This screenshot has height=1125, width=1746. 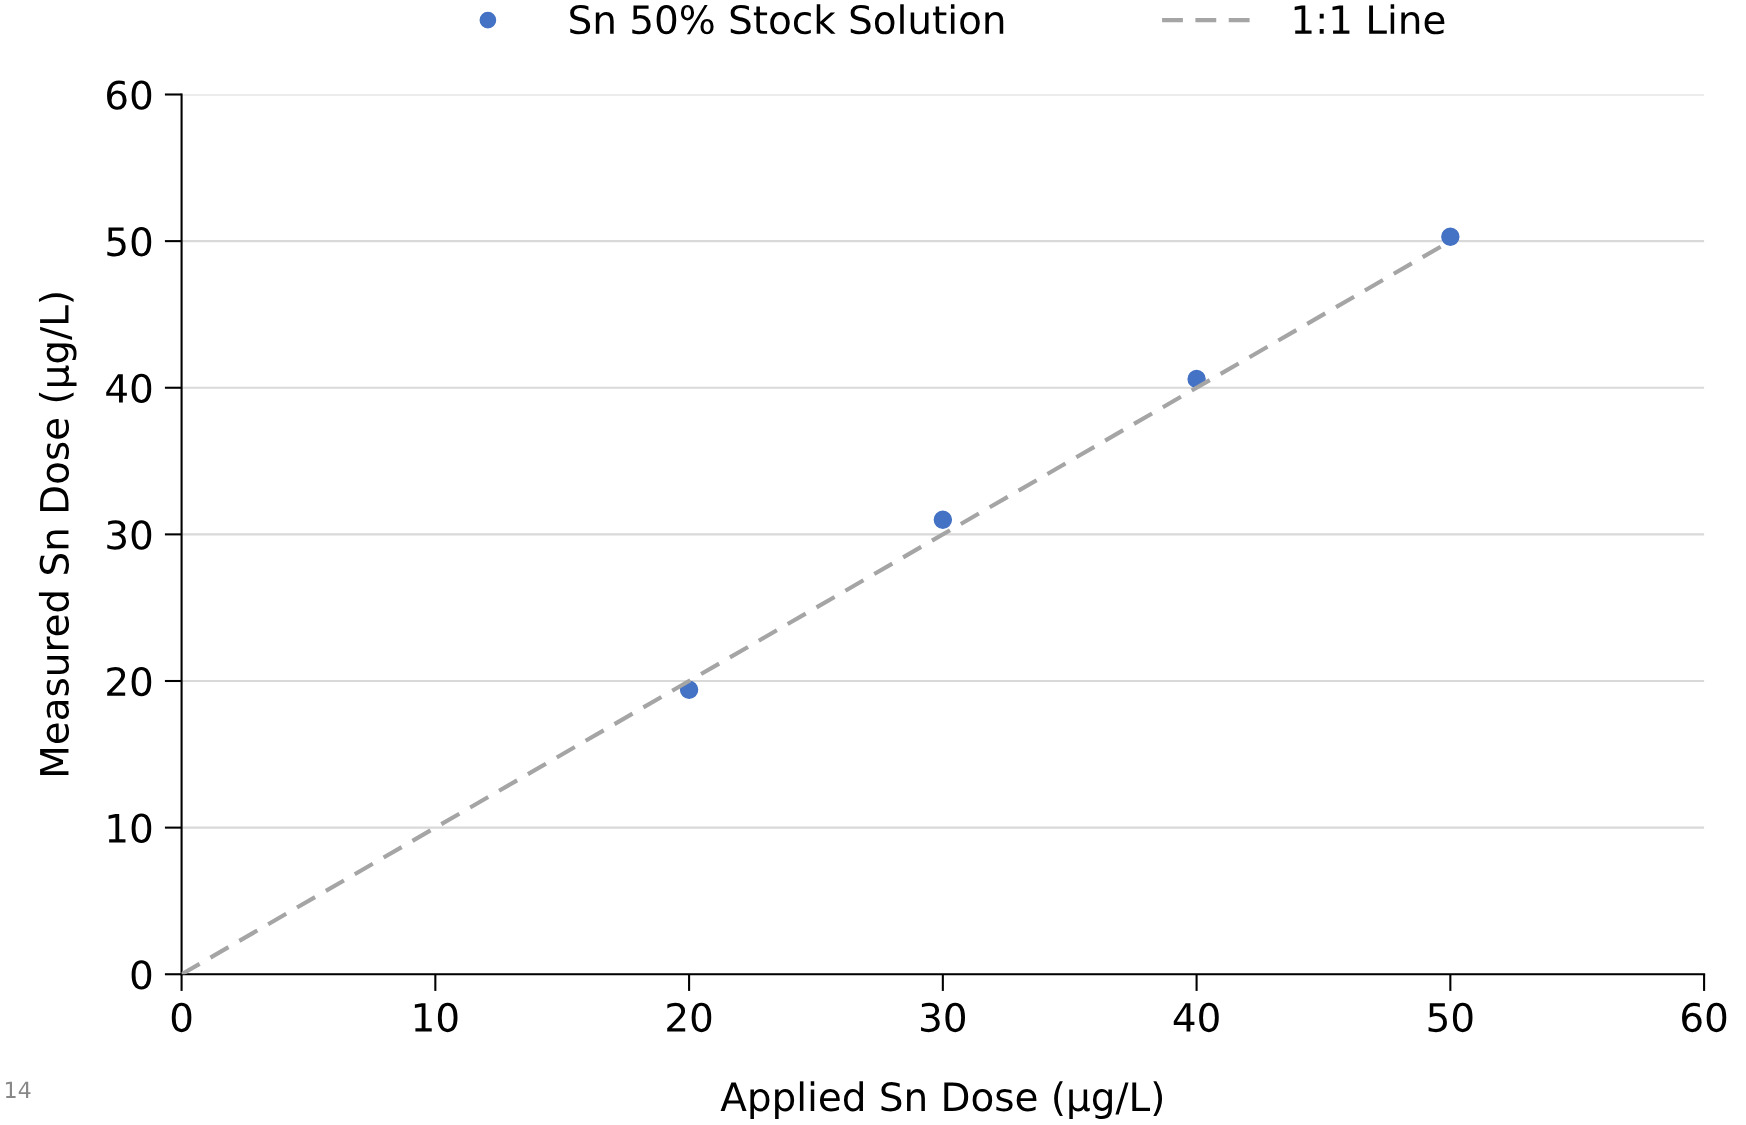 What do you see at coordinates (129, 535) in the screenshot?
I see `y-tick-label: 30` at bounding box center [129, 535].